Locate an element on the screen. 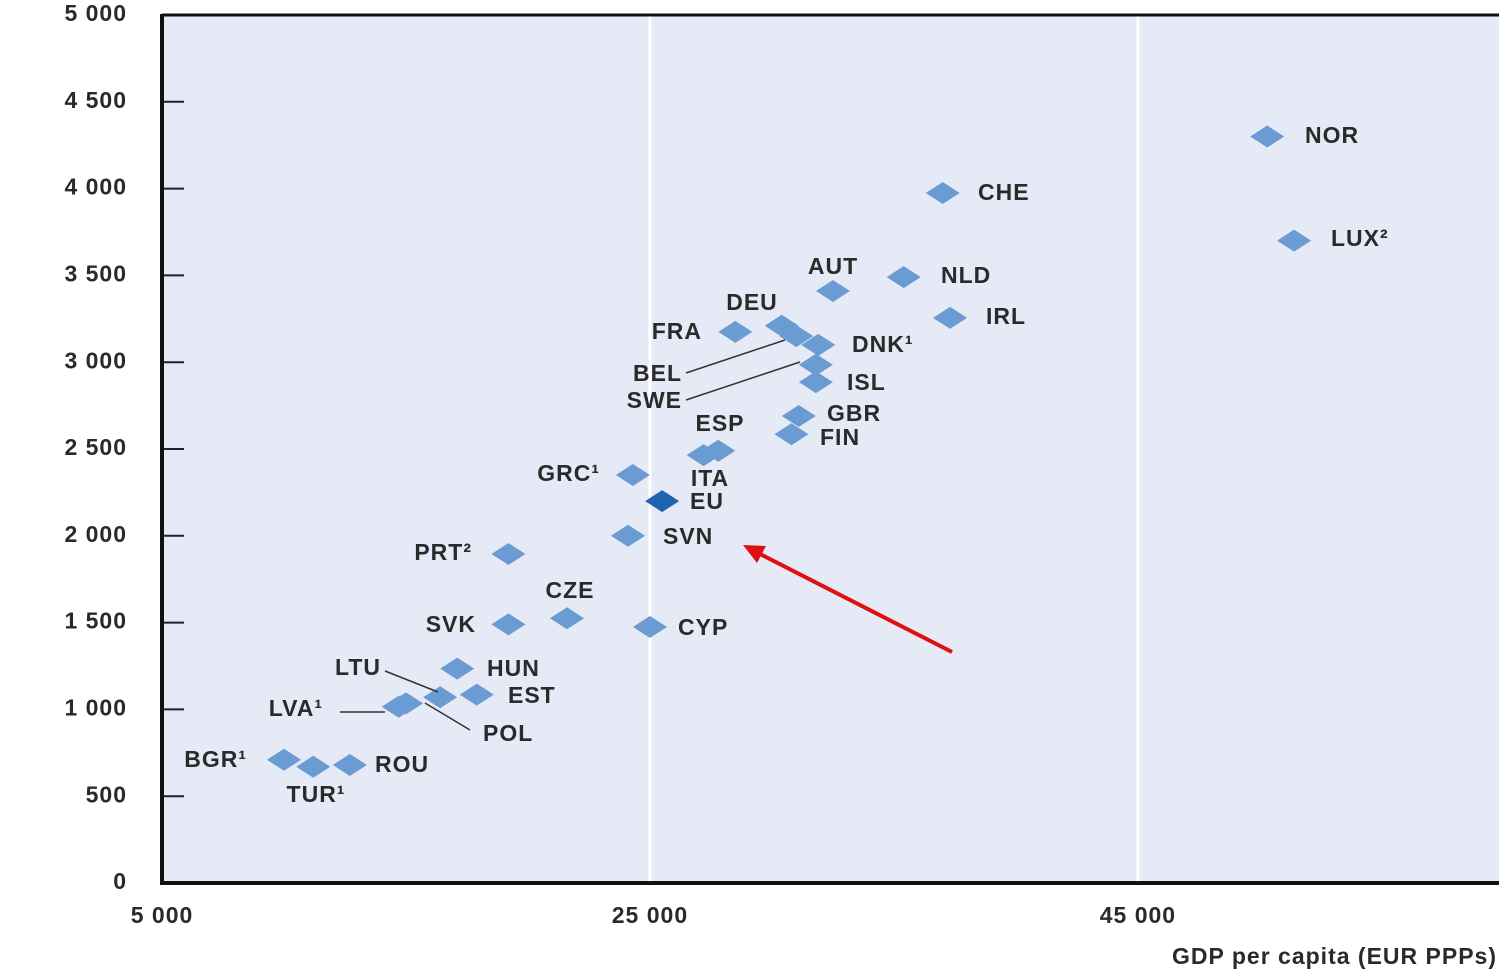  y-tick-label: 1 500 is located at coordinates (95, 621).